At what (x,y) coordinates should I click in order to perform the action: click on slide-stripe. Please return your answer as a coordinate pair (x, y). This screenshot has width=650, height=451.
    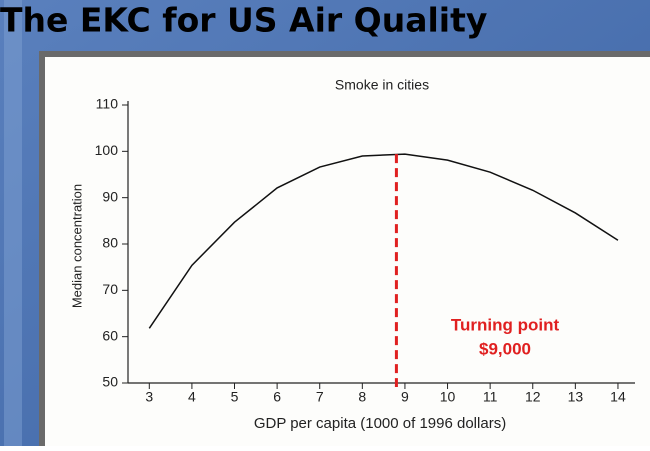
    Looking at the image, I should click on (13, 223).